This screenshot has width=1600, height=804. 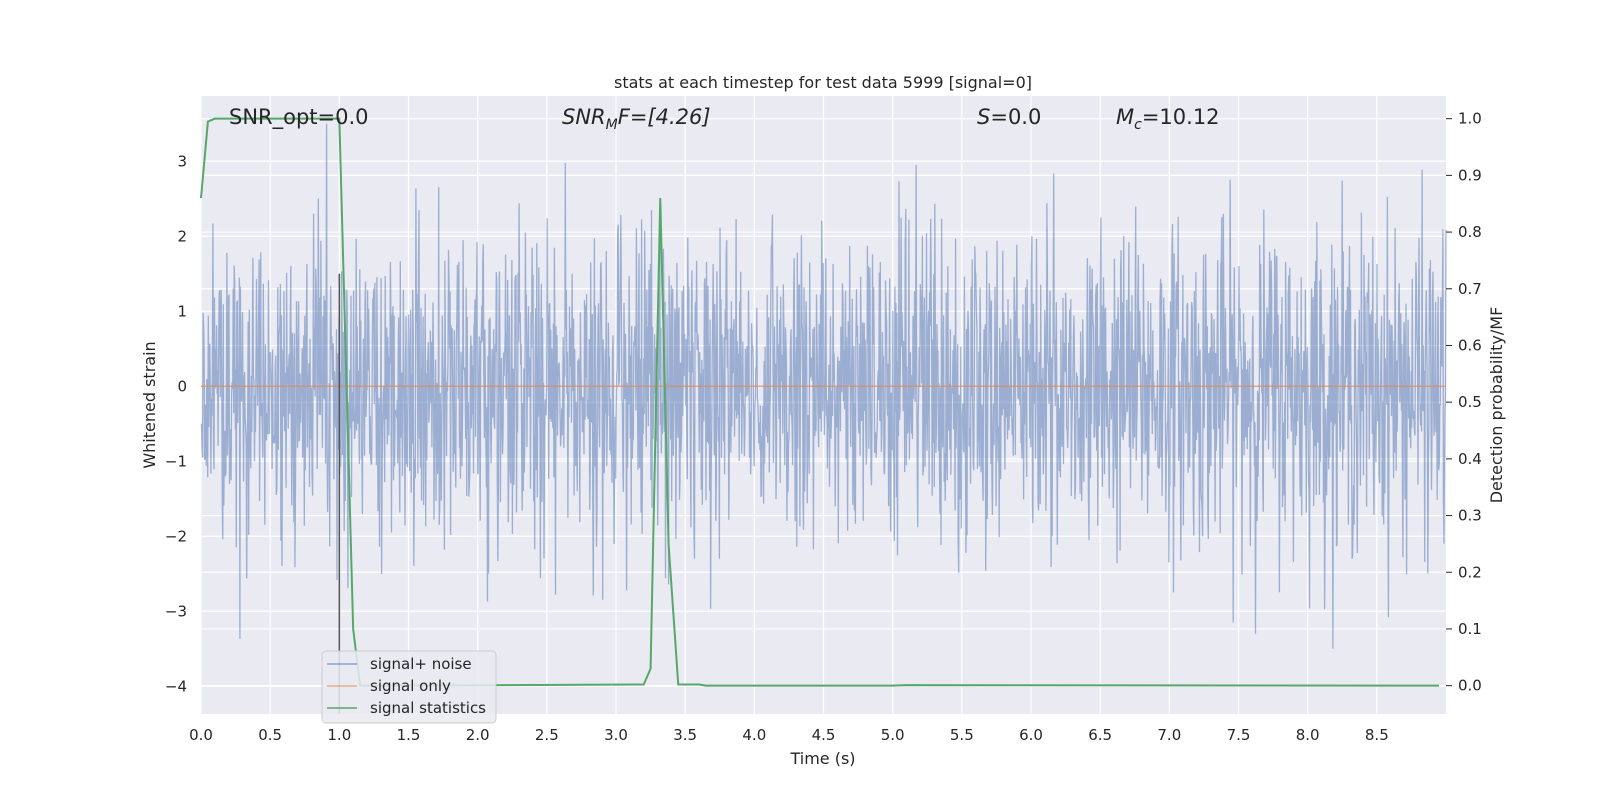 What do you see at coordinates (1470, 459) in the screenshot?
I see `y2-tick-label: 0.4` at bounding box center [1470, 459].